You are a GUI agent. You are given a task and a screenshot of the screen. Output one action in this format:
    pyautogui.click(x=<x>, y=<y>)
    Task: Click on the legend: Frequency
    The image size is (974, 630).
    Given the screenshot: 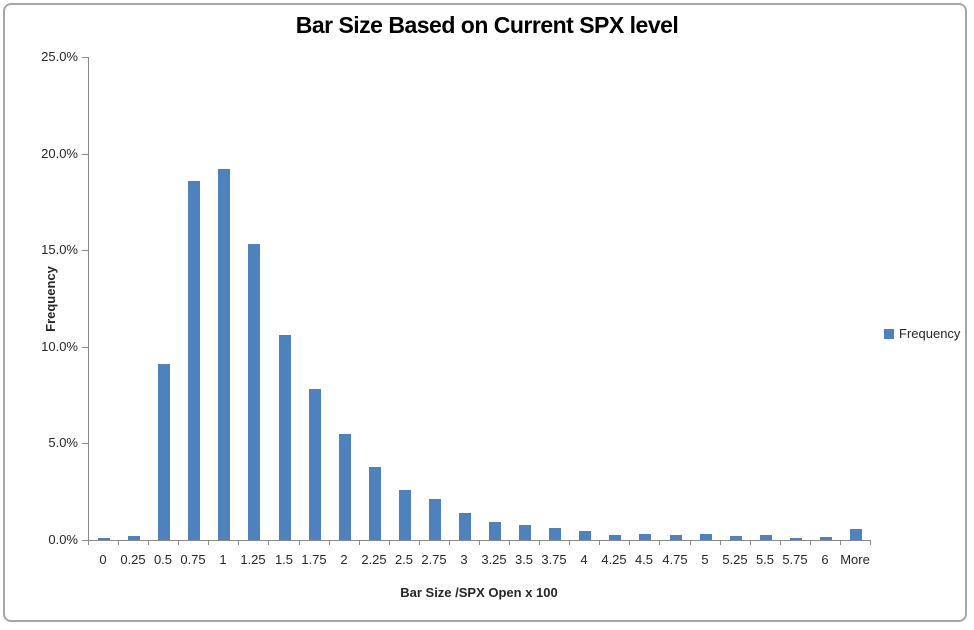 What is the action you would take?
    pyautogui.click(x=922, y=333)
    